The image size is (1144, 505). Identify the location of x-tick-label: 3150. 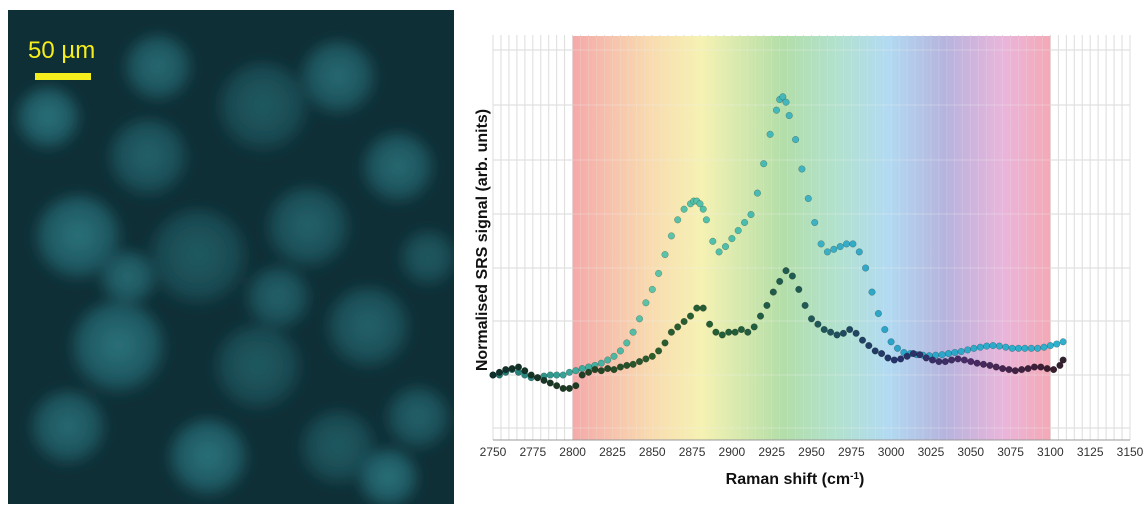
(1130, 452).